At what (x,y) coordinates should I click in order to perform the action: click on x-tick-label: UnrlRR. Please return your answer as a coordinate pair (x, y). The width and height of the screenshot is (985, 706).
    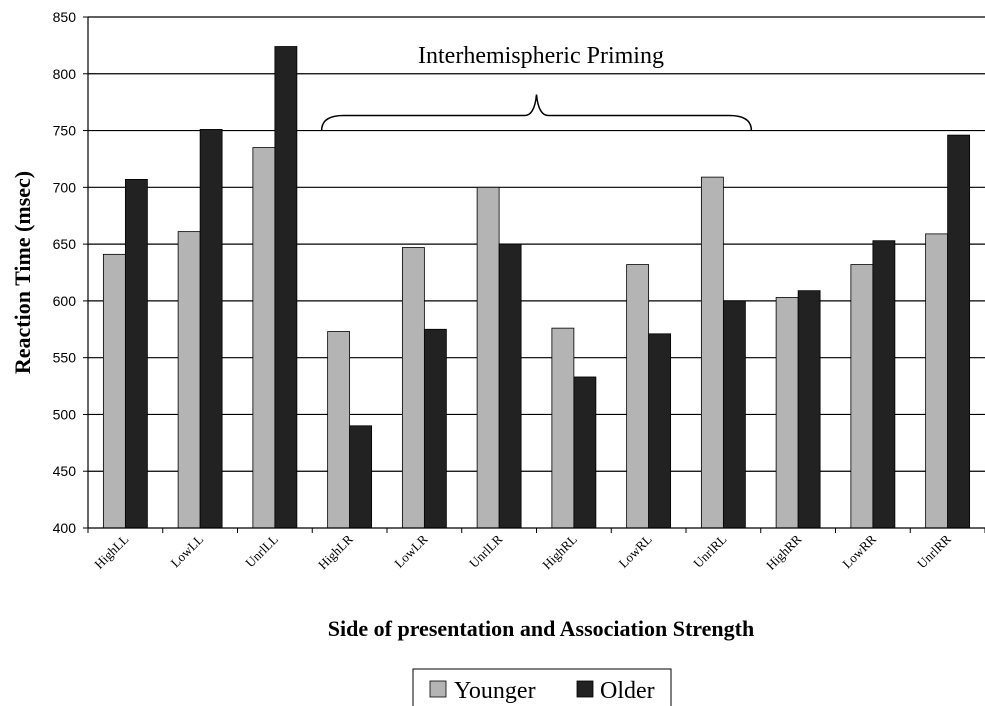
    Looking at the image, I should click on (934, 551).